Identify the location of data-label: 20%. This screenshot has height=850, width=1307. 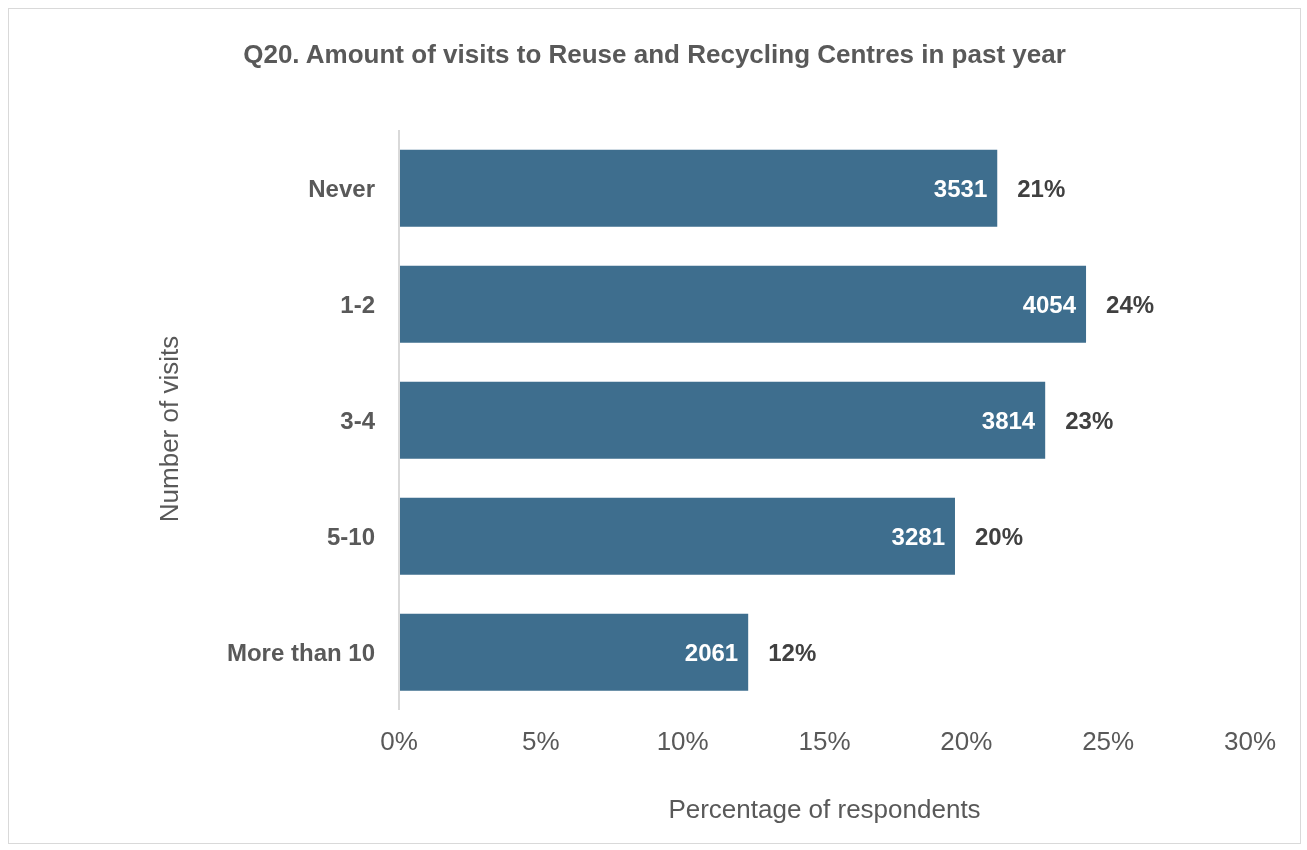
(999, 536).